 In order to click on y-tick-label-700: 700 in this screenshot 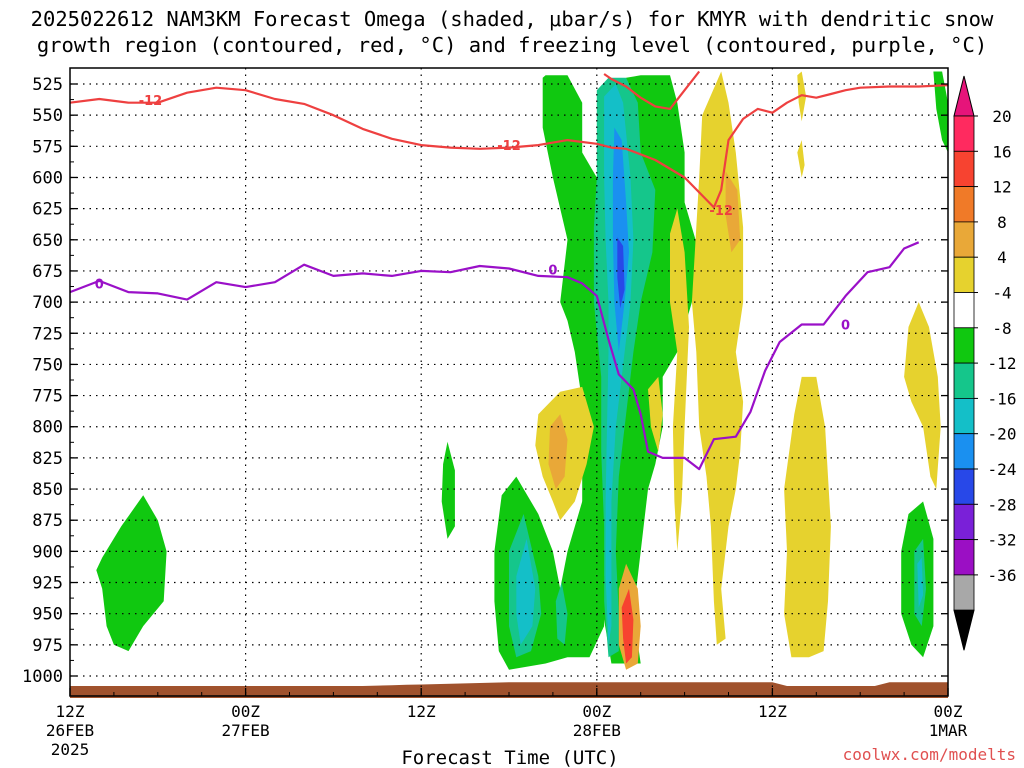, I will do `click(47, 303)`.